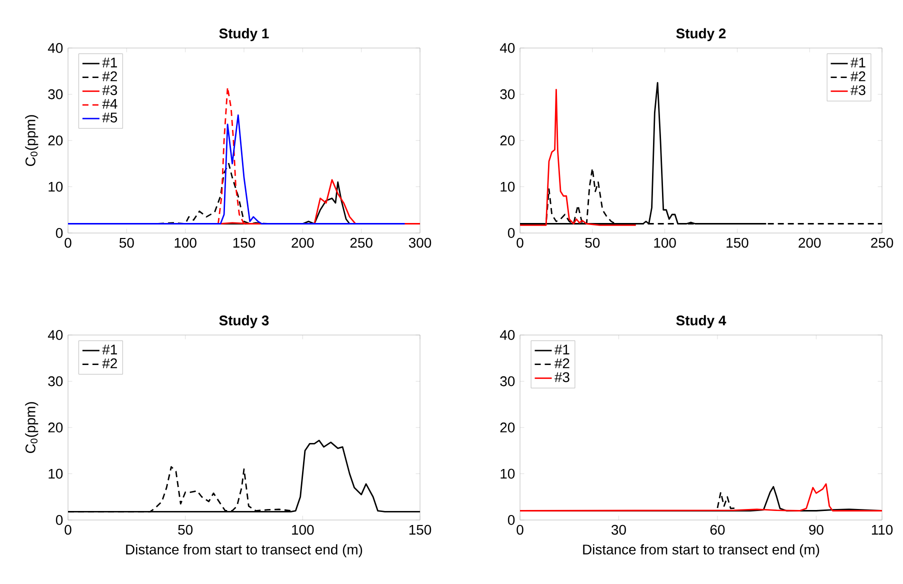 Image resolution: width=903 pixels, height=584 pixels. What do you see at coordinates (701, 321) in the screenshot?
I see `chart-title: Study 4` at bounding box center [701, 321].